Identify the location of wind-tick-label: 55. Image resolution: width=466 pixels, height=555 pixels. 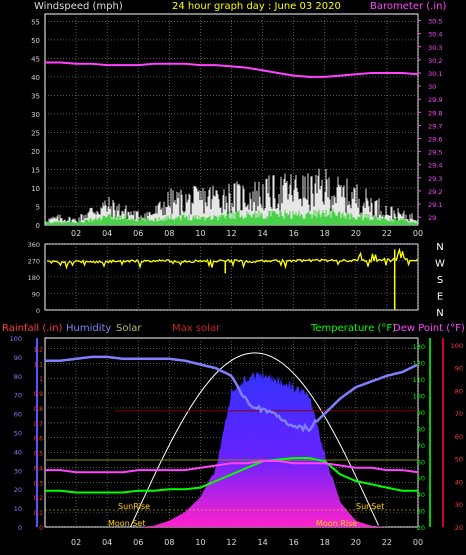
(35, 22).